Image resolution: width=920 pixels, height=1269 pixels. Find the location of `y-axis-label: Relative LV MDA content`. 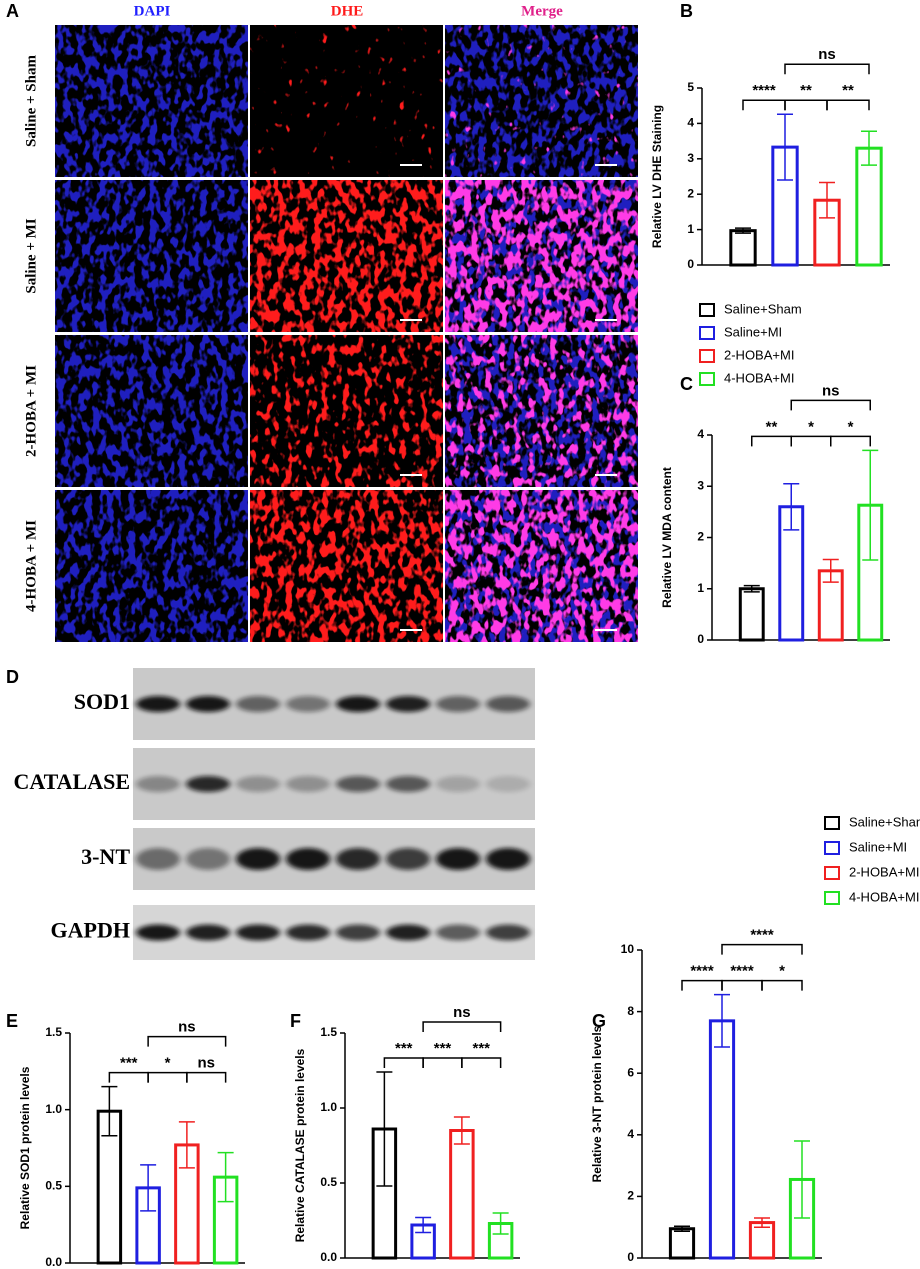

y-axis-label: Relative LV MDA content is located at coordinates (667, 537).